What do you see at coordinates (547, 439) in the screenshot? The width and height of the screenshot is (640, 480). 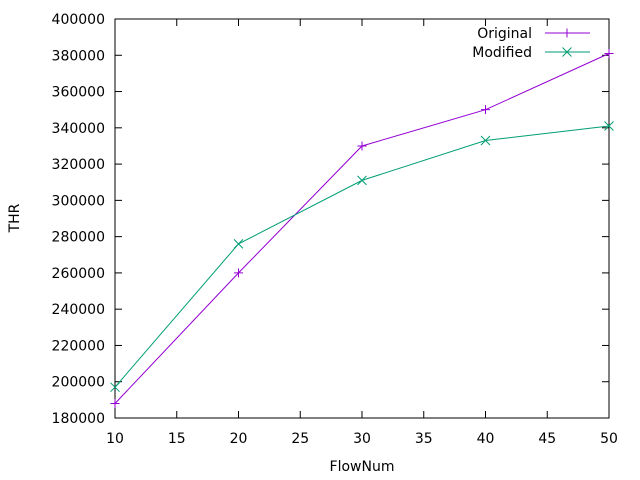 I see `x-tick-label: 45` at bounding box center [547, 439].